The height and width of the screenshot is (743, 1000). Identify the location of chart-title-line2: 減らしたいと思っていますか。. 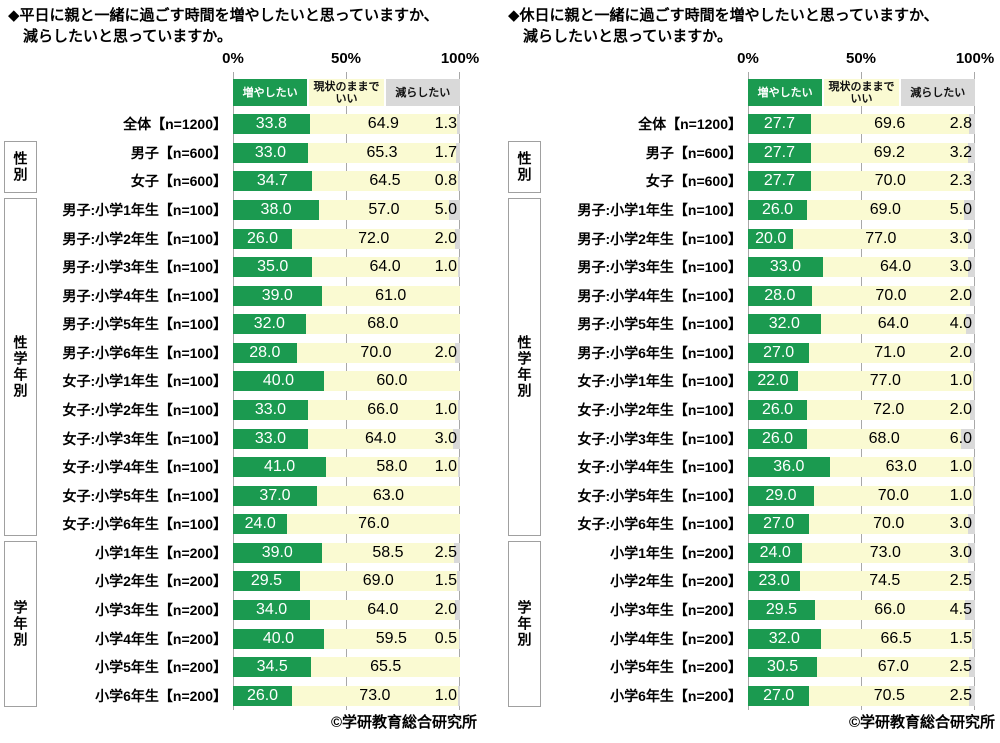
(127, 36).